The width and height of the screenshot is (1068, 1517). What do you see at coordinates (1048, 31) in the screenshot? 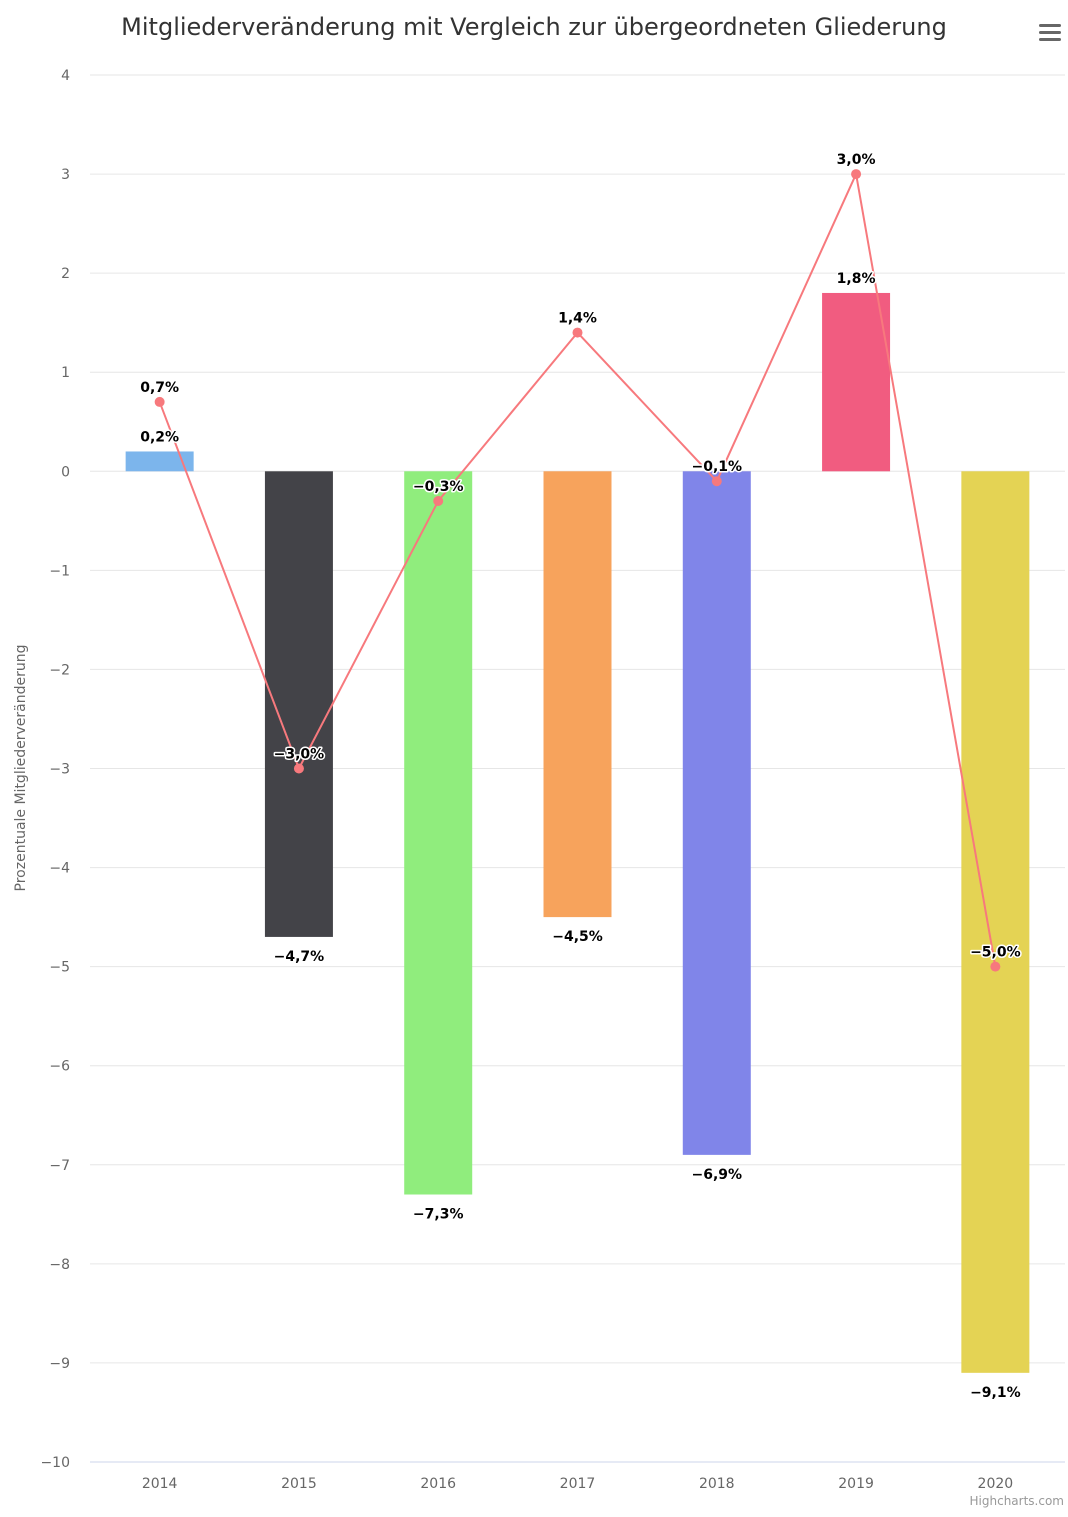
I see `hamburger-menu-icon` at bounding box center [1048, 31].